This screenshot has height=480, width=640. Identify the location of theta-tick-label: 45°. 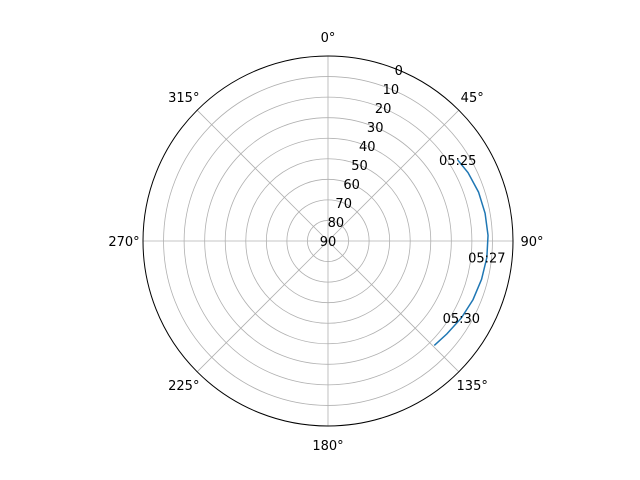
(472, 98).